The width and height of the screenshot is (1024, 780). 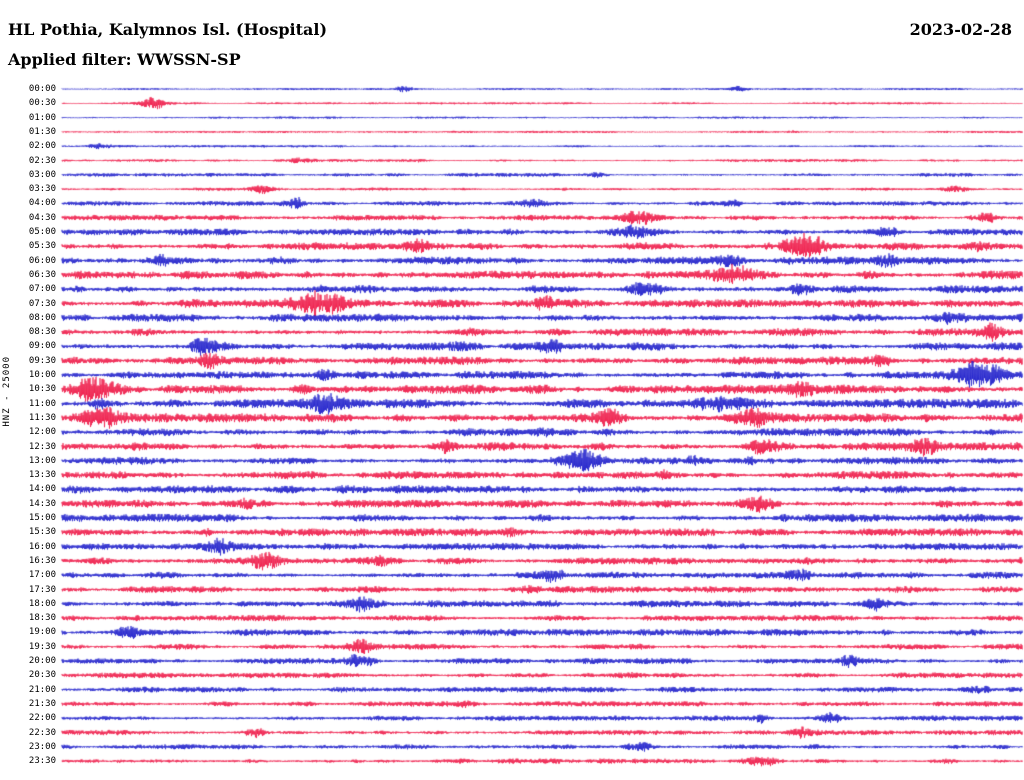 I want to click on trace-time-label: 02:00, so click(x=42, y=146).